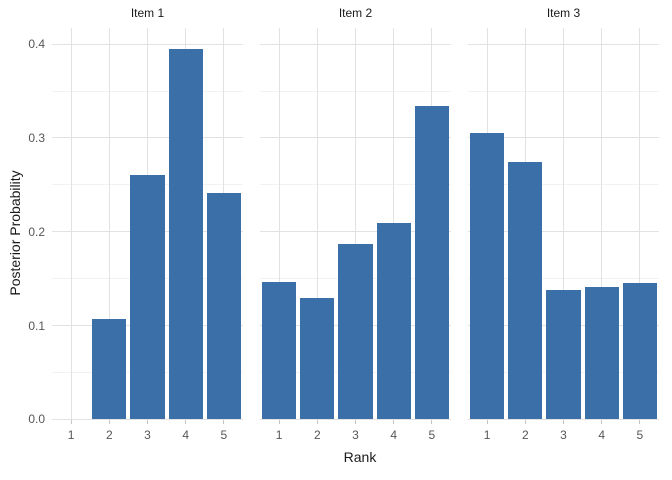  I want to click on y-tick-label: 0.2, so click(36, 231).